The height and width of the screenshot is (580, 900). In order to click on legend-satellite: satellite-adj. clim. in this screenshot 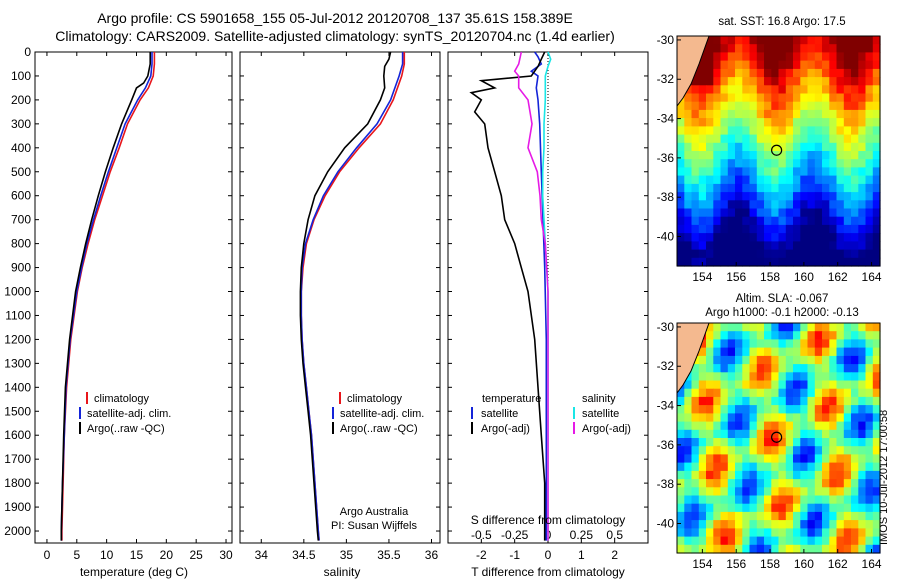, I will do `click(382, 414)`.